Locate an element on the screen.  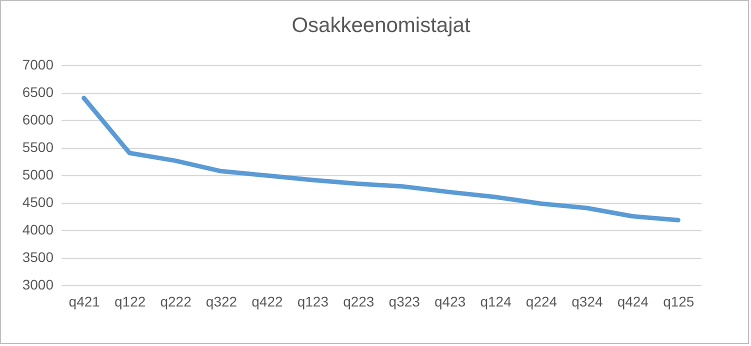
x-tick-label: q422 is located at coordinates (267, 302).